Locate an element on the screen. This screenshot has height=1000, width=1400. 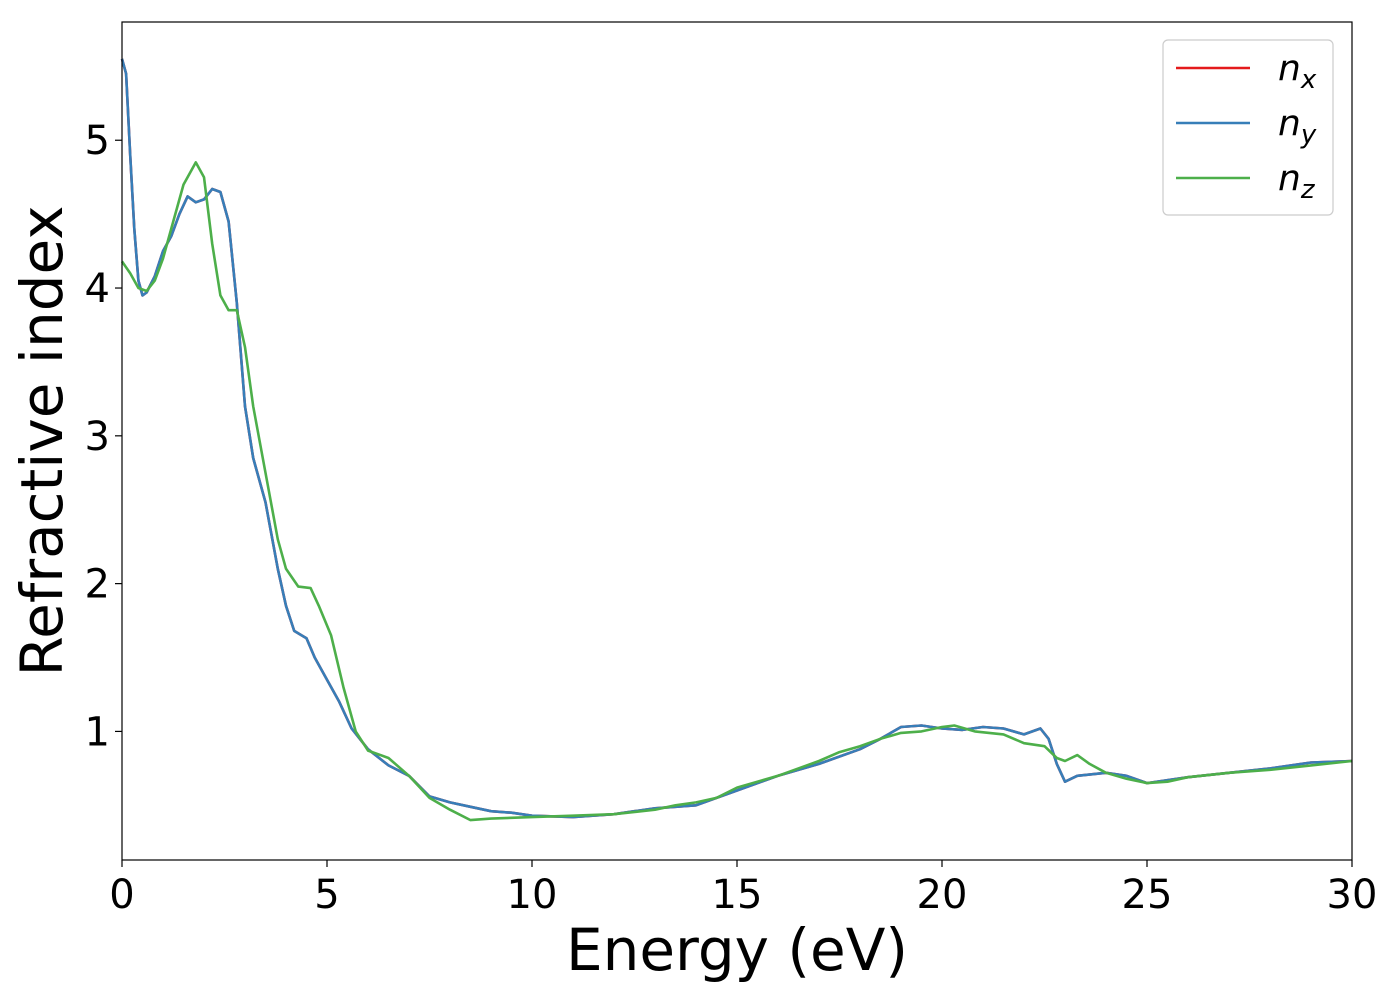
legend-box is located at coordinates (1248, 127).